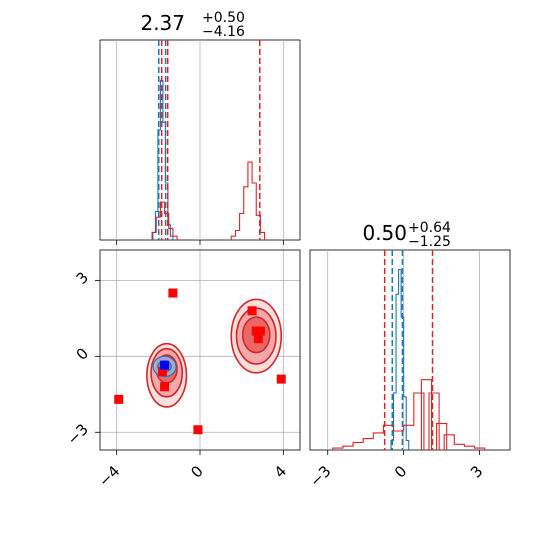 This screenshot has height=550, width=550. Describe the element at coordinates (384, 233) in the screenshot. I see `panel-bottom-right-title: 0.50` at that location.